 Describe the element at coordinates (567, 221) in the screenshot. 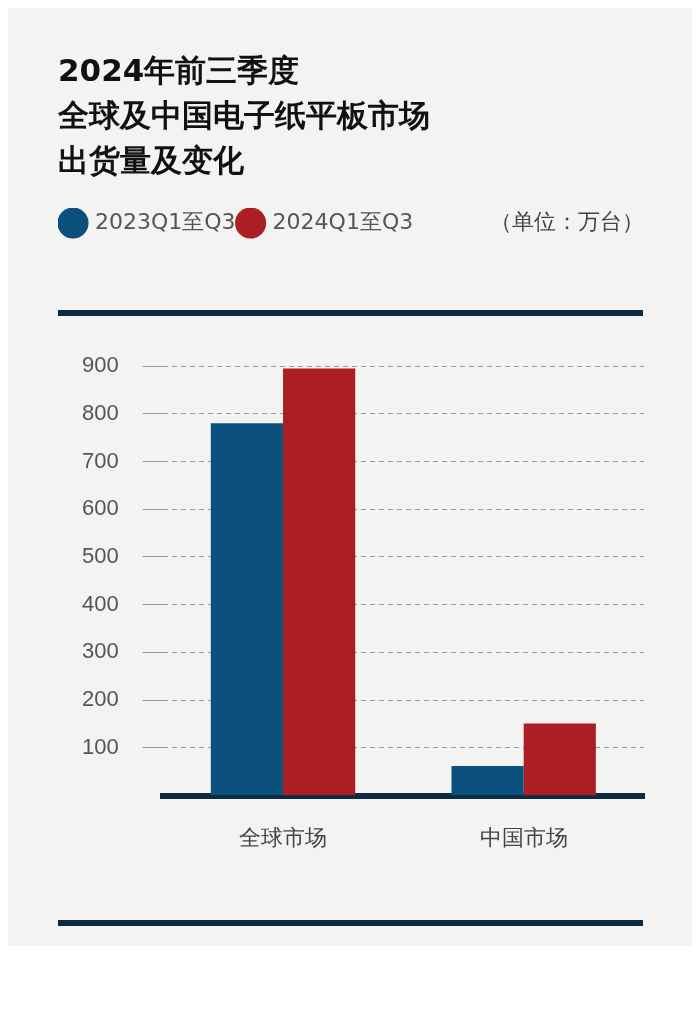

I see `text: （单位：万台）` at that location.